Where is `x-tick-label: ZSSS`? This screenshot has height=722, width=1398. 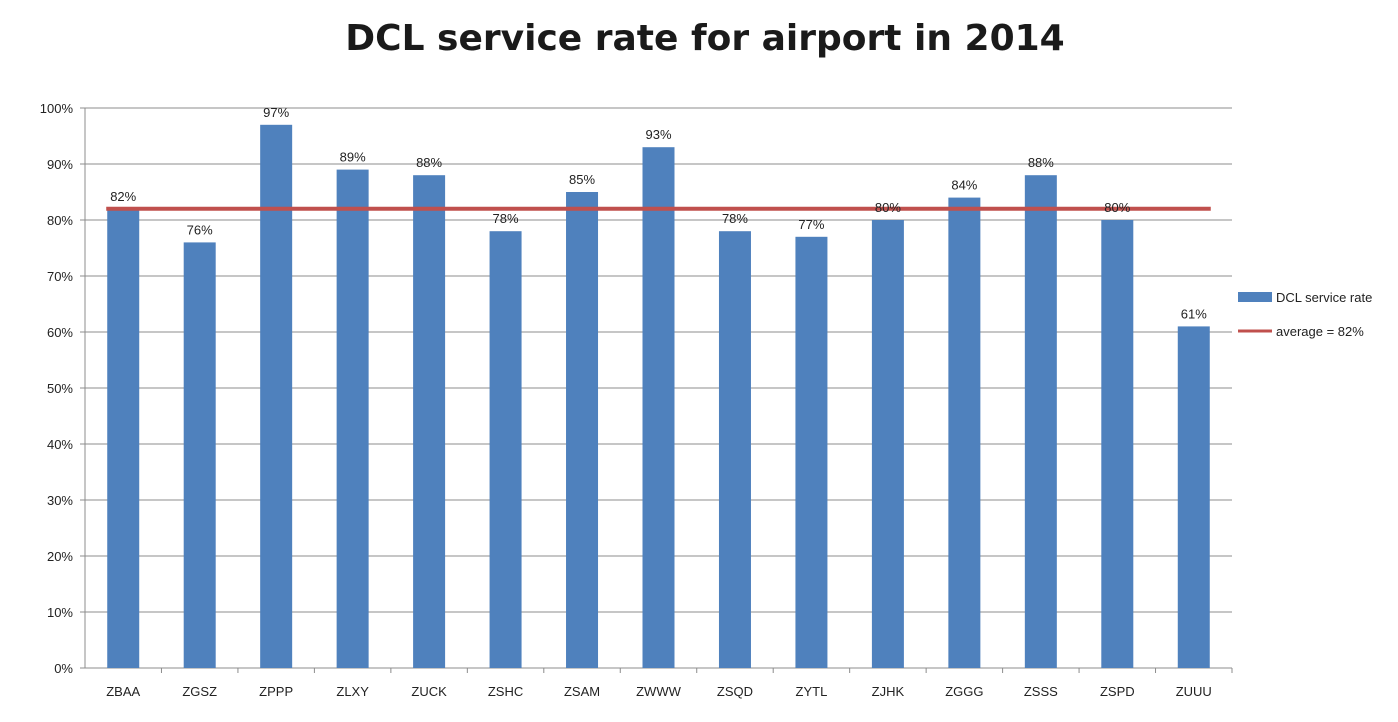
x-tick-label: ZSSS is located at coordinates (1041, 691).